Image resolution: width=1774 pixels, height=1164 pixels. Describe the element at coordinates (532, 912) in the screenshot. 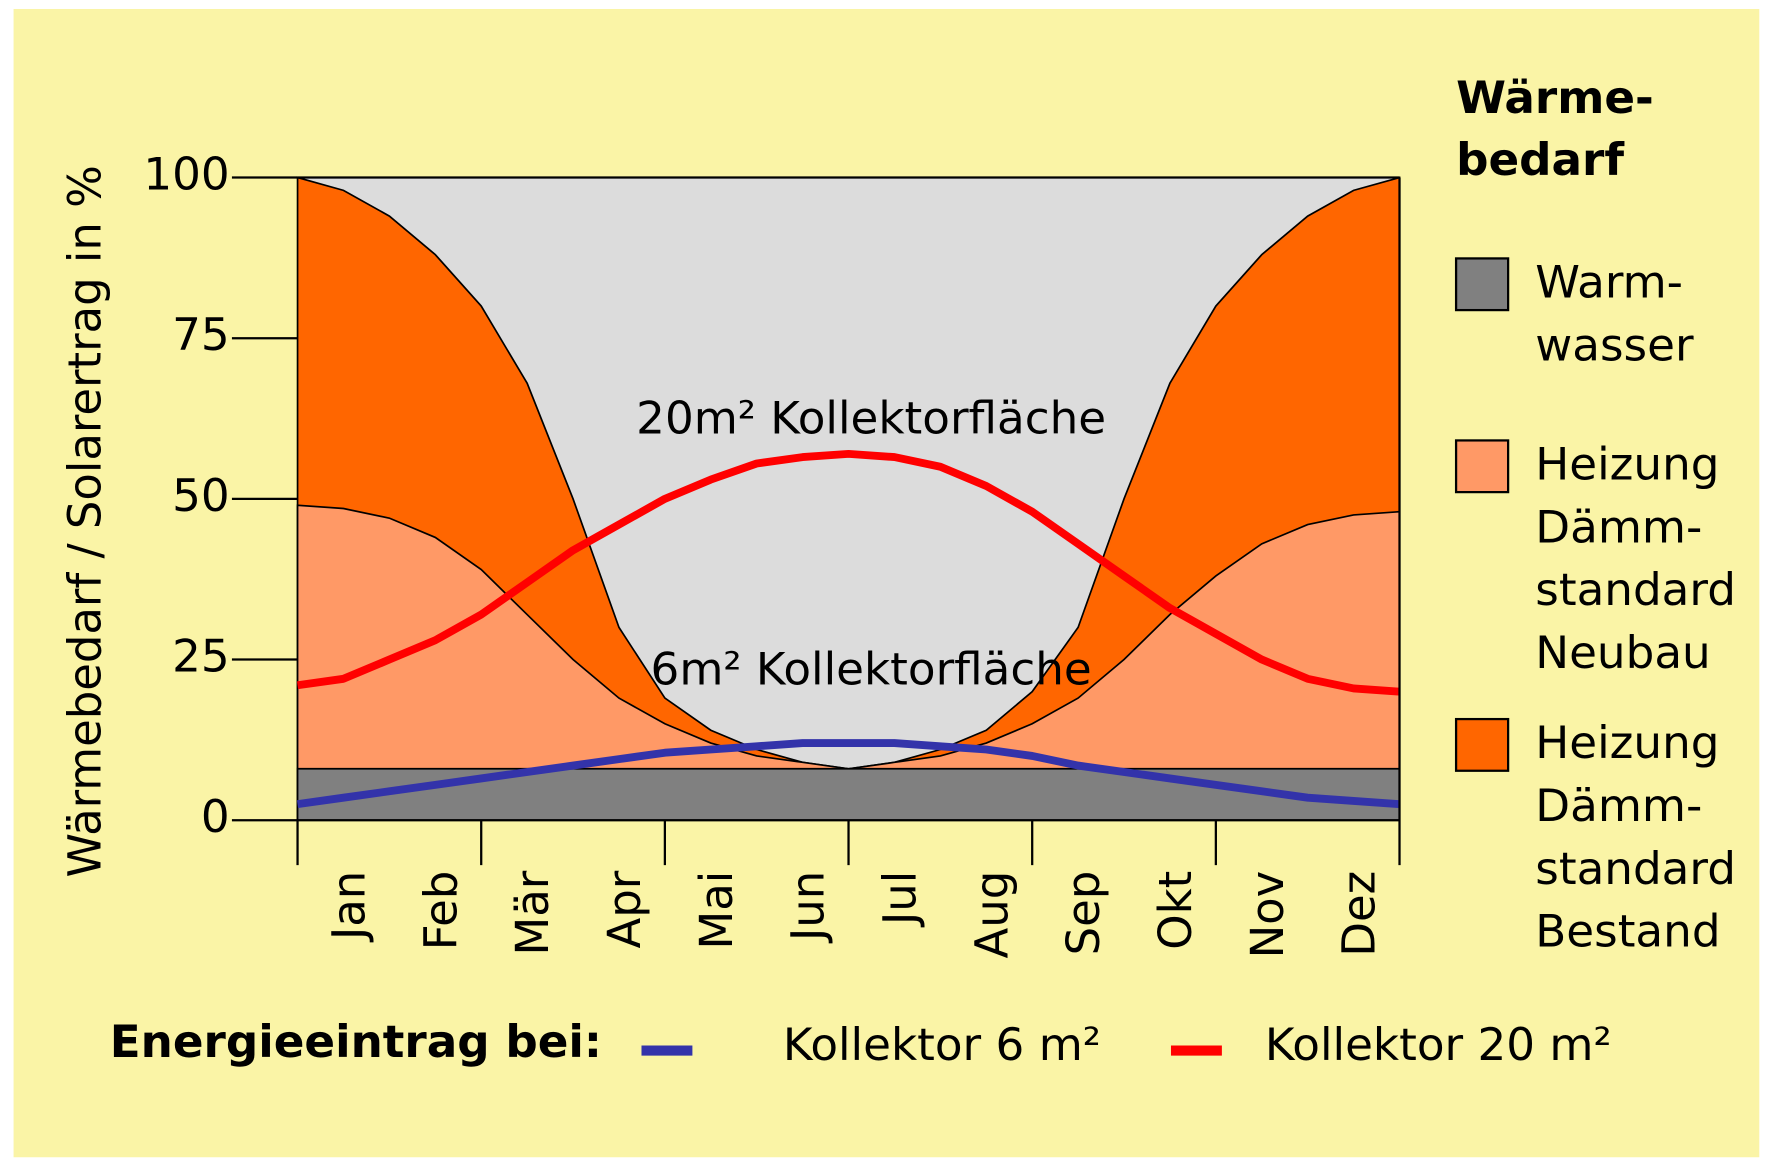

I see `x-tick-label: Mär` at that location.